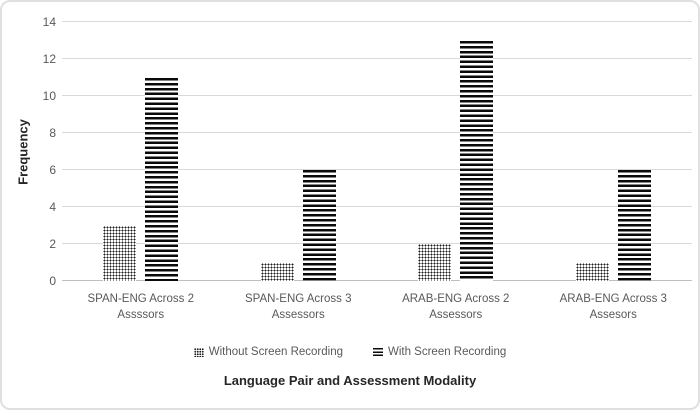  I want to click on category-label: ARAB-ENG Across 3 Assesors, so click(614, 307).